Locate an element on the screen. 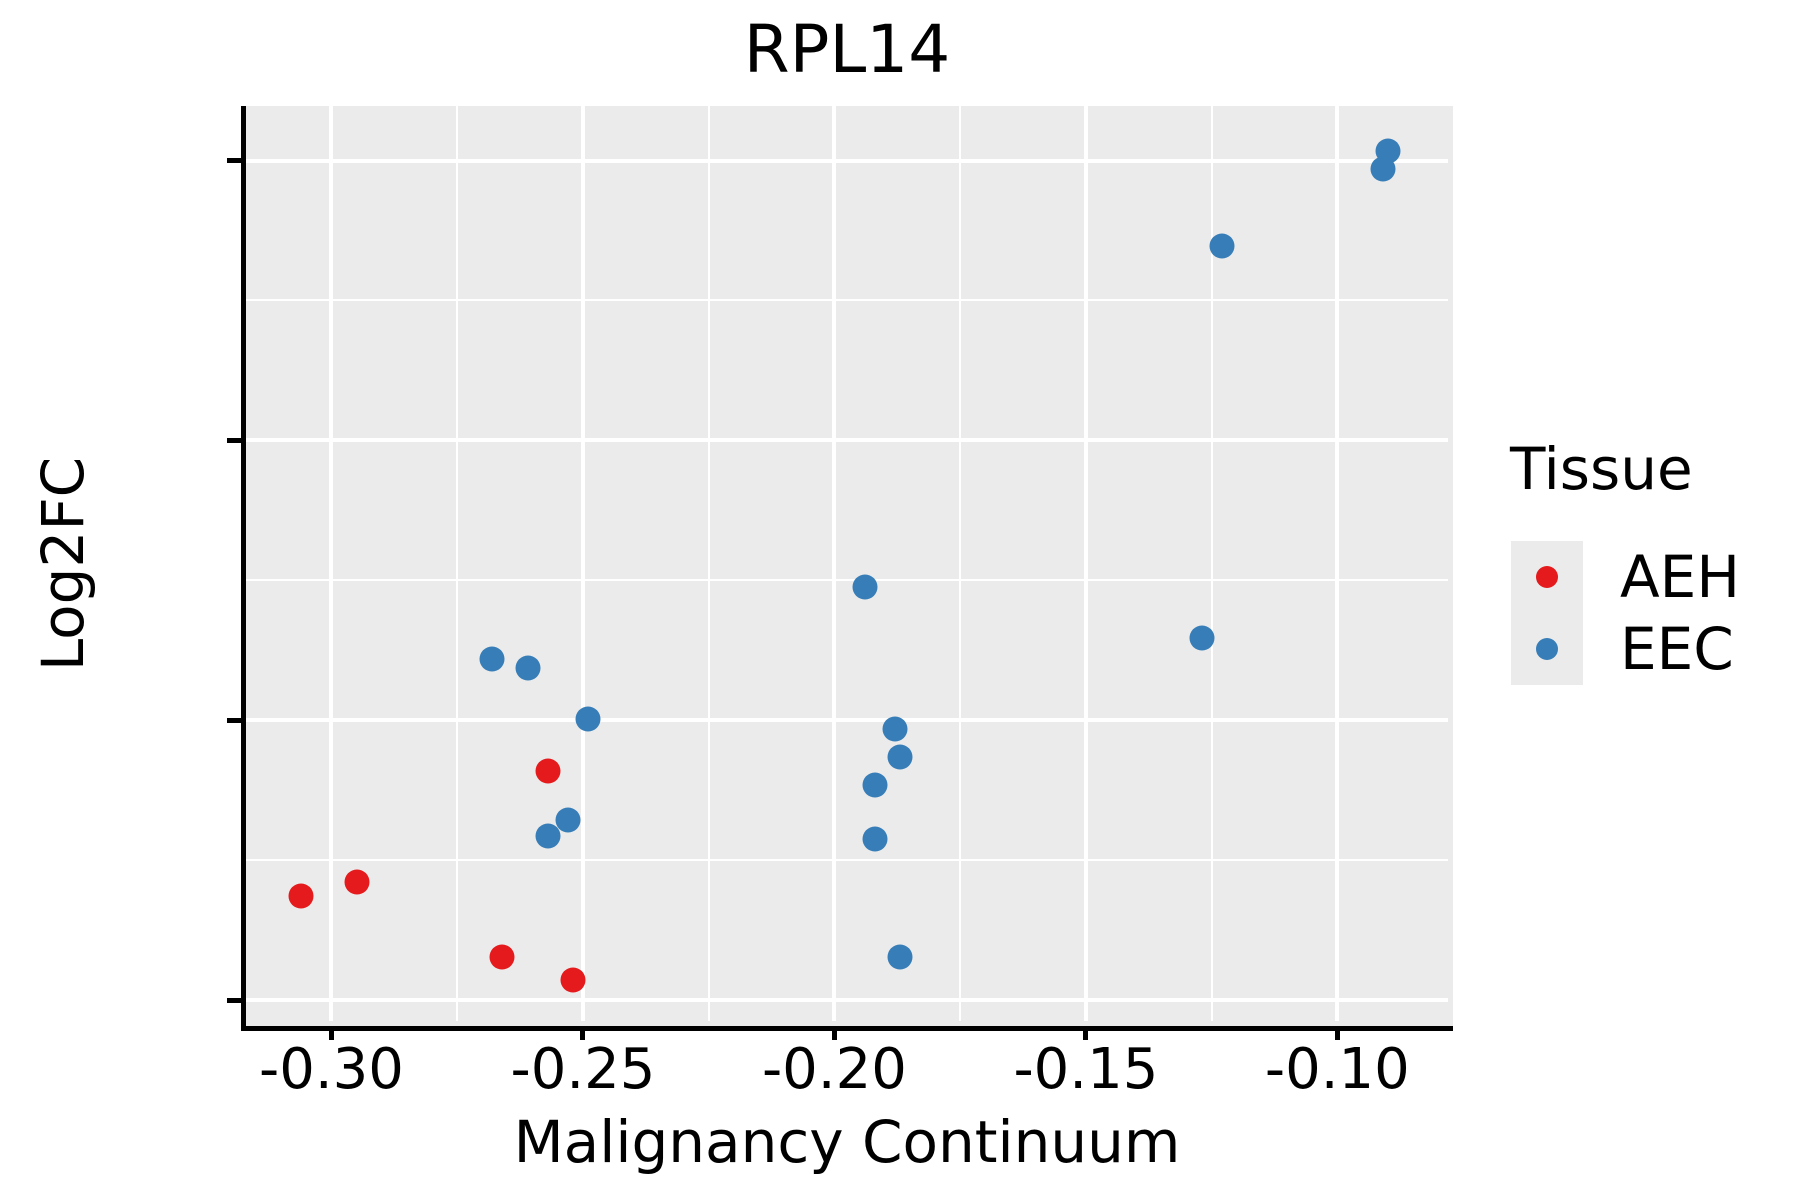 Image resolution: width=1800 pixels, height=1200 pixels. legend-label: EEC is located at coordinates (1677, 649).